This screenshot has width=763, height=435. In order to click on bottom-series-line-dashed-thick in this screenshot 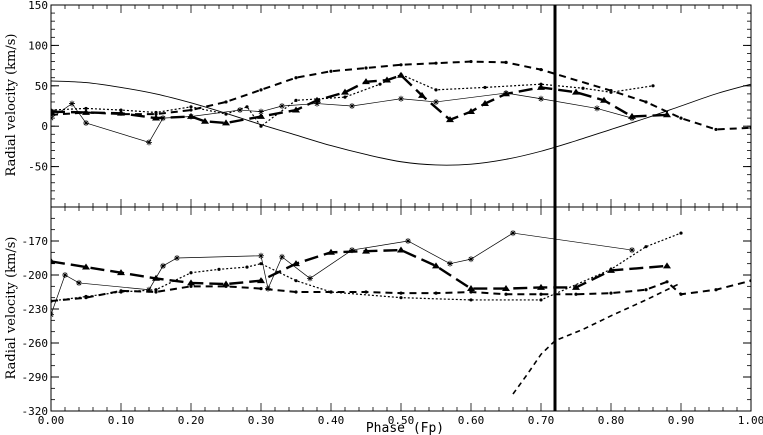, I will do `click(401, 291)`.